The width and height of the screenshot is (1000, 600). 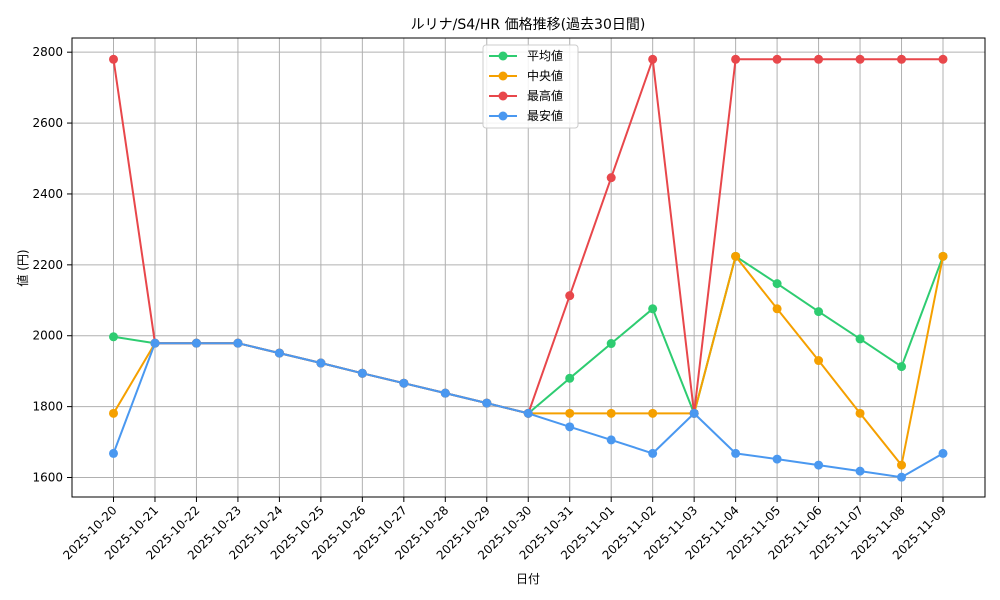 What do you see at coordinates (47, 478) in the screenshot?
I see `y-tick-label: 1600` at bounding box center [47, 478].